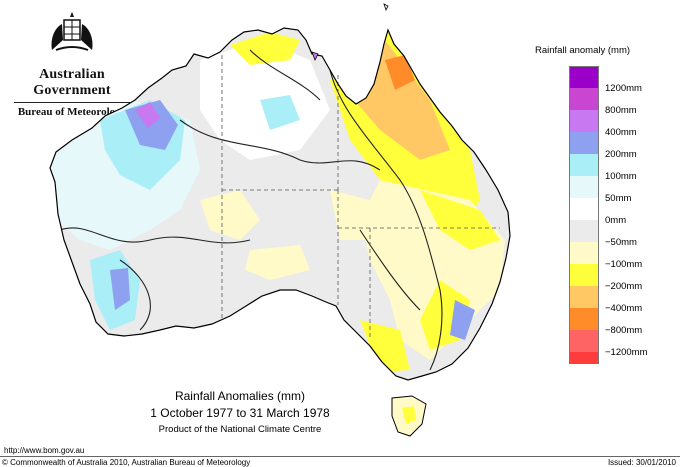 This screenshot has height=467, width=680. Describe the element at coordinates (240, 396) in the screenshot. I see `map-title: Rainfall Anomalies (mm)` at that location.